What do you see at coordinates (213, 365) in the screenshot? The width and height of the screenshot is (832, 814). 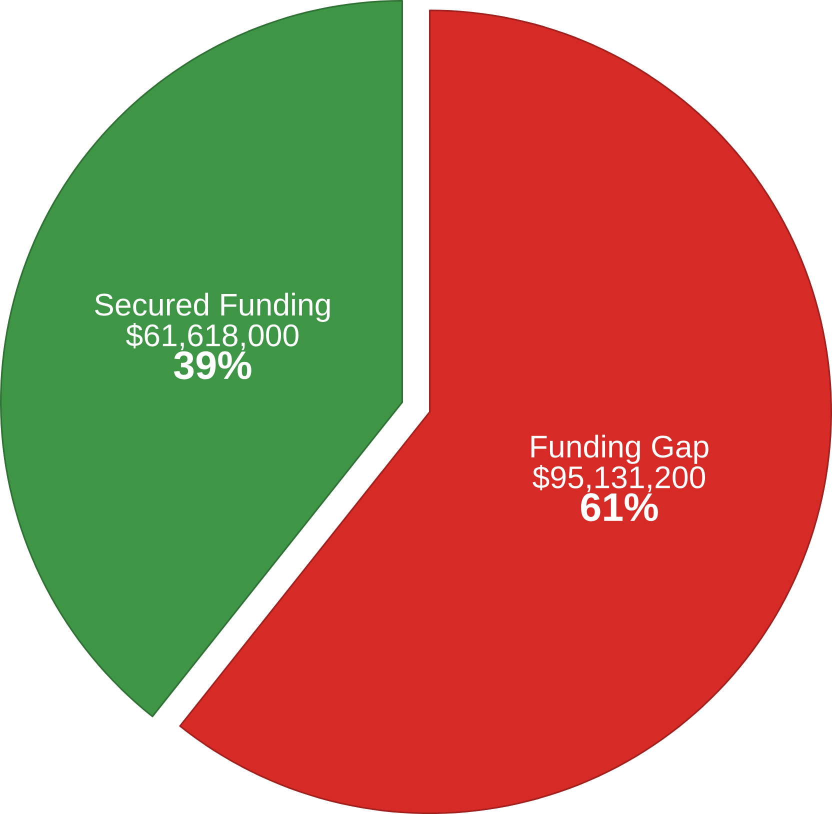 I see `text: 39%` at bounding box center [213, 365].